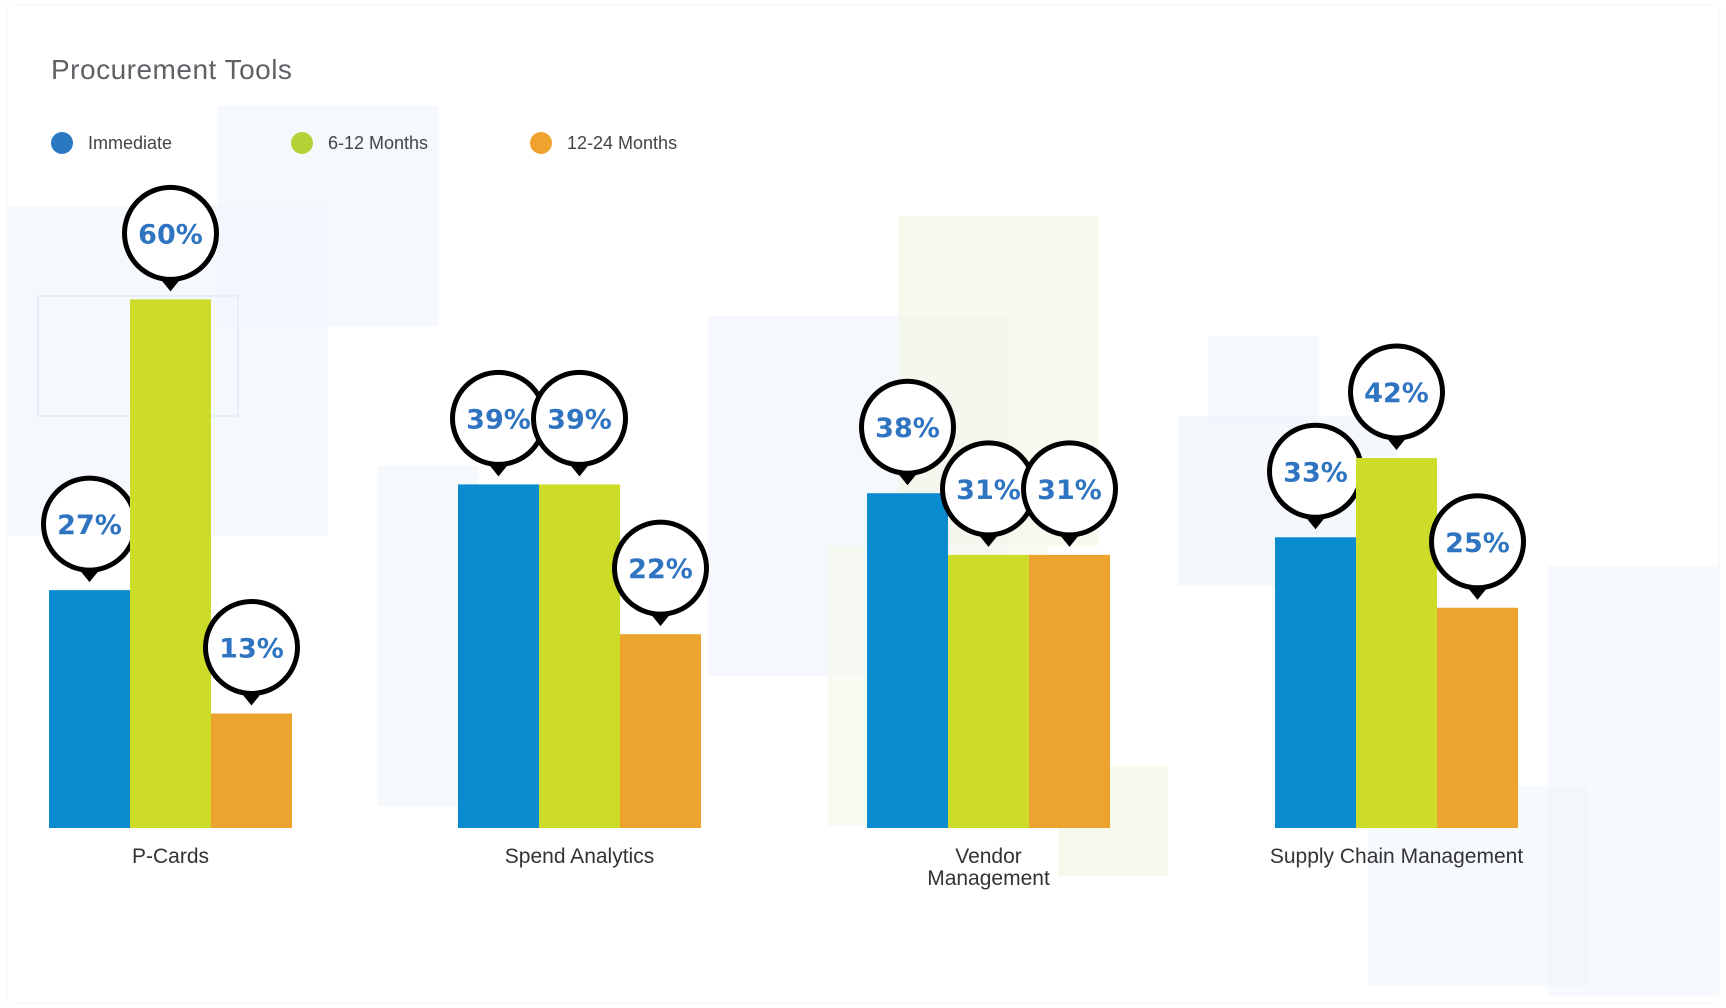 This screenshot has width=1726, height=1008. I want to click on value-label-vendor-management-6-12-months: 31%, so click(988, 490).